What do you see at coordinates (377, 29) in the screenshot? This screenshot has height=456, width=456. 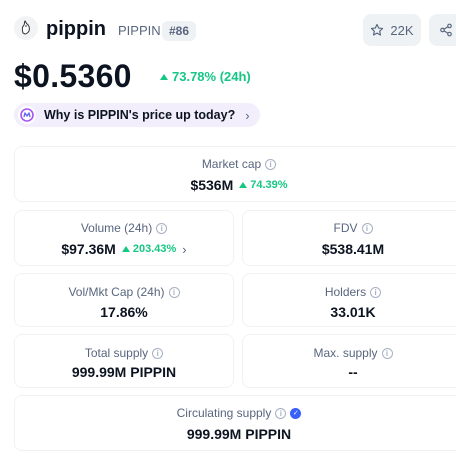 I see `star-icon` at bounding box center [377, 29].